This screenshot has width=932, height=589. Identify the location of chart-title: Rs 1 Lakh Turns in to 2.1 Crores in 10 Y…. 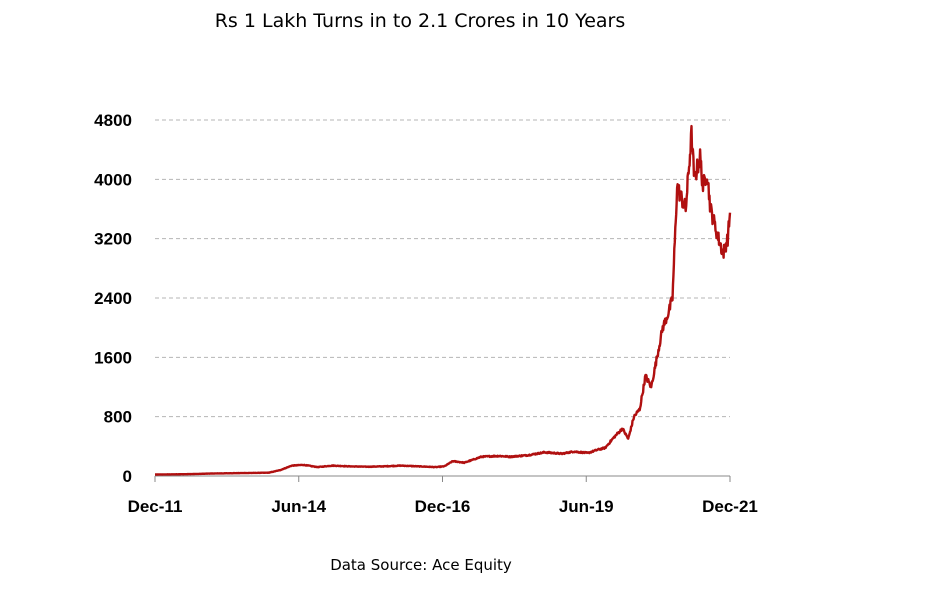
(420, 21).